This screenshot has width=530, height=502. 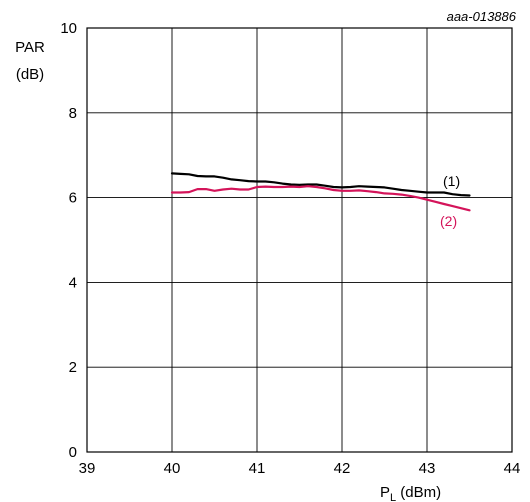 I want to click on x-tick-label: 42, so click(x=342, y=468).